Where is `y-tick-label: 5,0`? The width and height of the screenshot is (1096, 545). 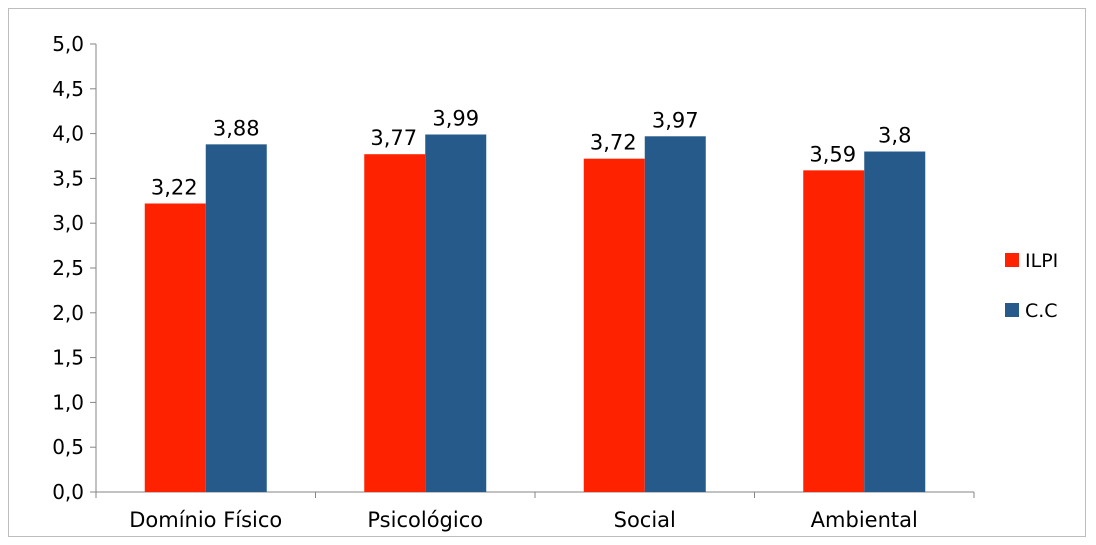 y-tick-label: 5,0 is located at coordinates (68, 44).